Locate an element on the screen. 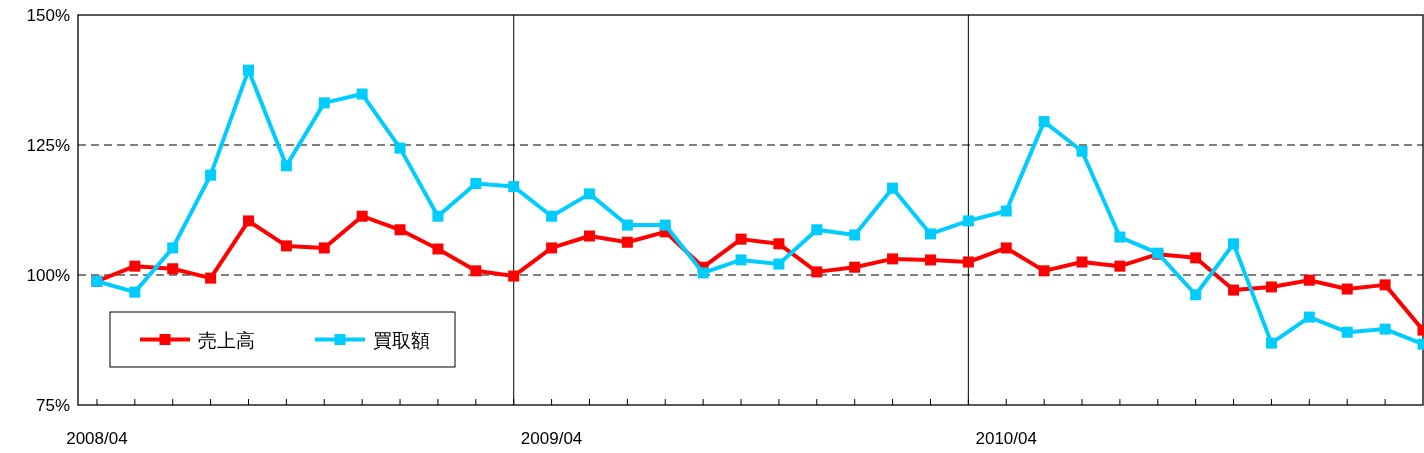 The height and width of the screenshot is (453, 1424). y-tick-label: 100% is located at coordinates (48, 275).